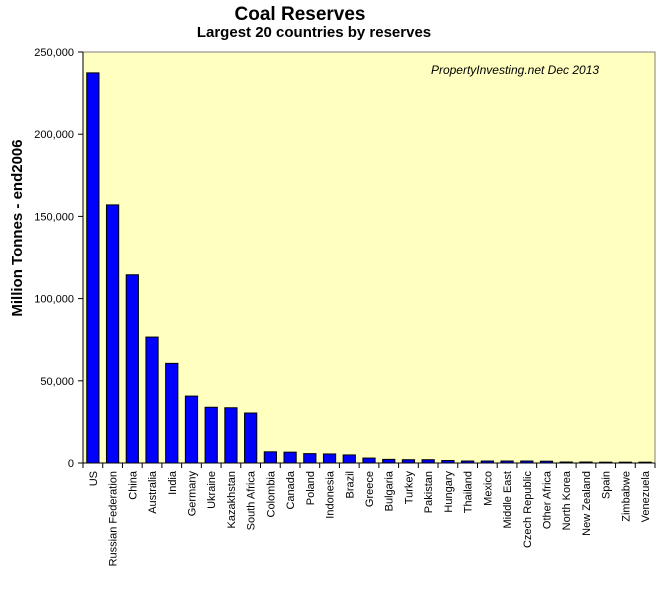  Describe the element at coordinates (515, 70) in the screenshot. I see `source-annotation: PropertyInvesting.net Dec 2013` at that location.